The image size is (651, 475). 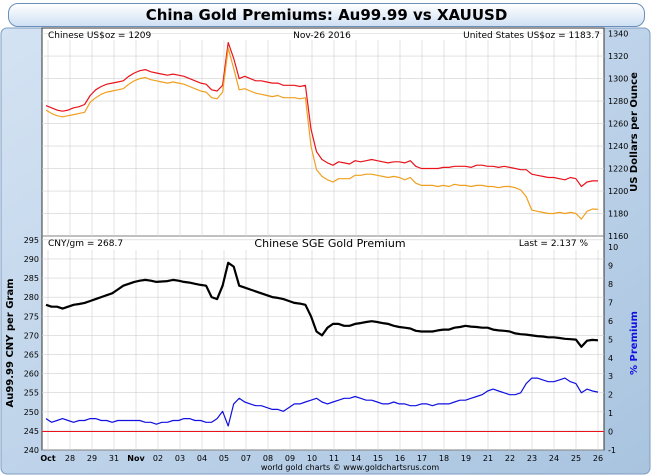 I want to click on x-tick-label: 10, so click(x=312, y=458).